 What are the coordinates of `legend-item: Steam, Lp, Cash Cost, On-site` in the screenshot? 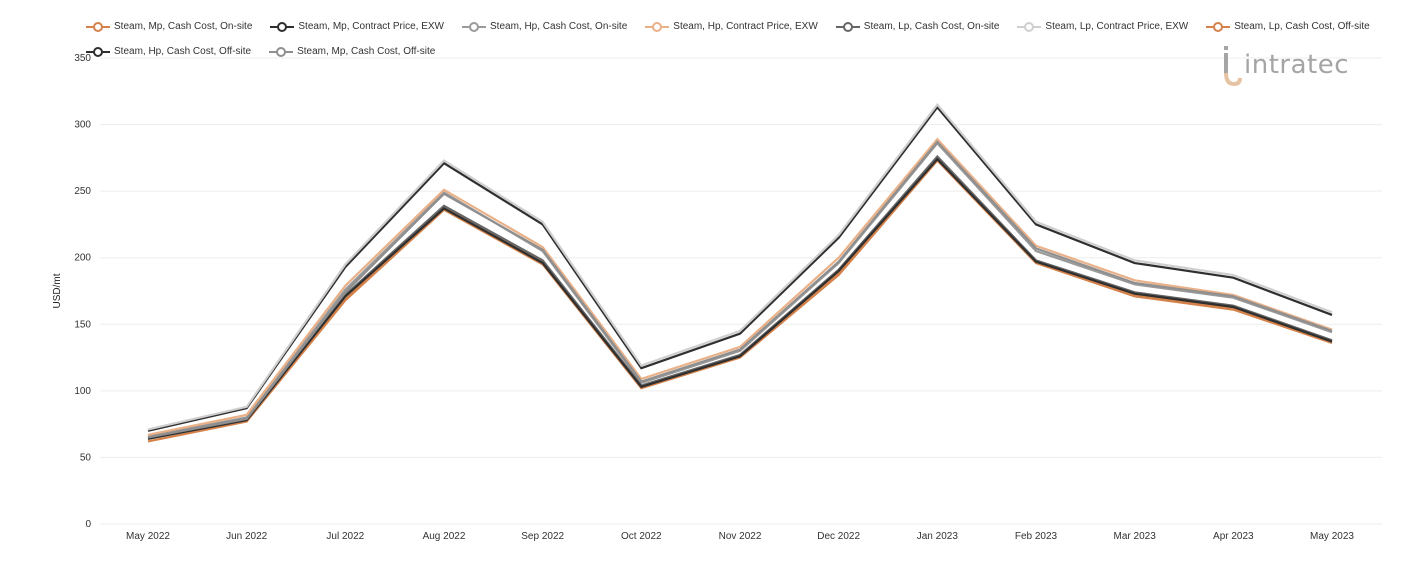 It's located at (917, 27).